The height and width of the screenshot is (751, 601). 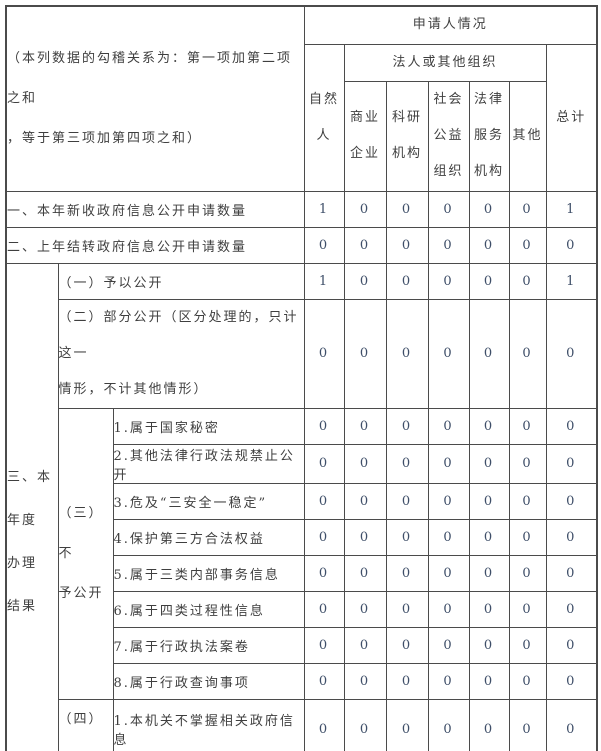 I want to click on row-label: 5.属于三类内部事务信息, so click(x=208, y=573).